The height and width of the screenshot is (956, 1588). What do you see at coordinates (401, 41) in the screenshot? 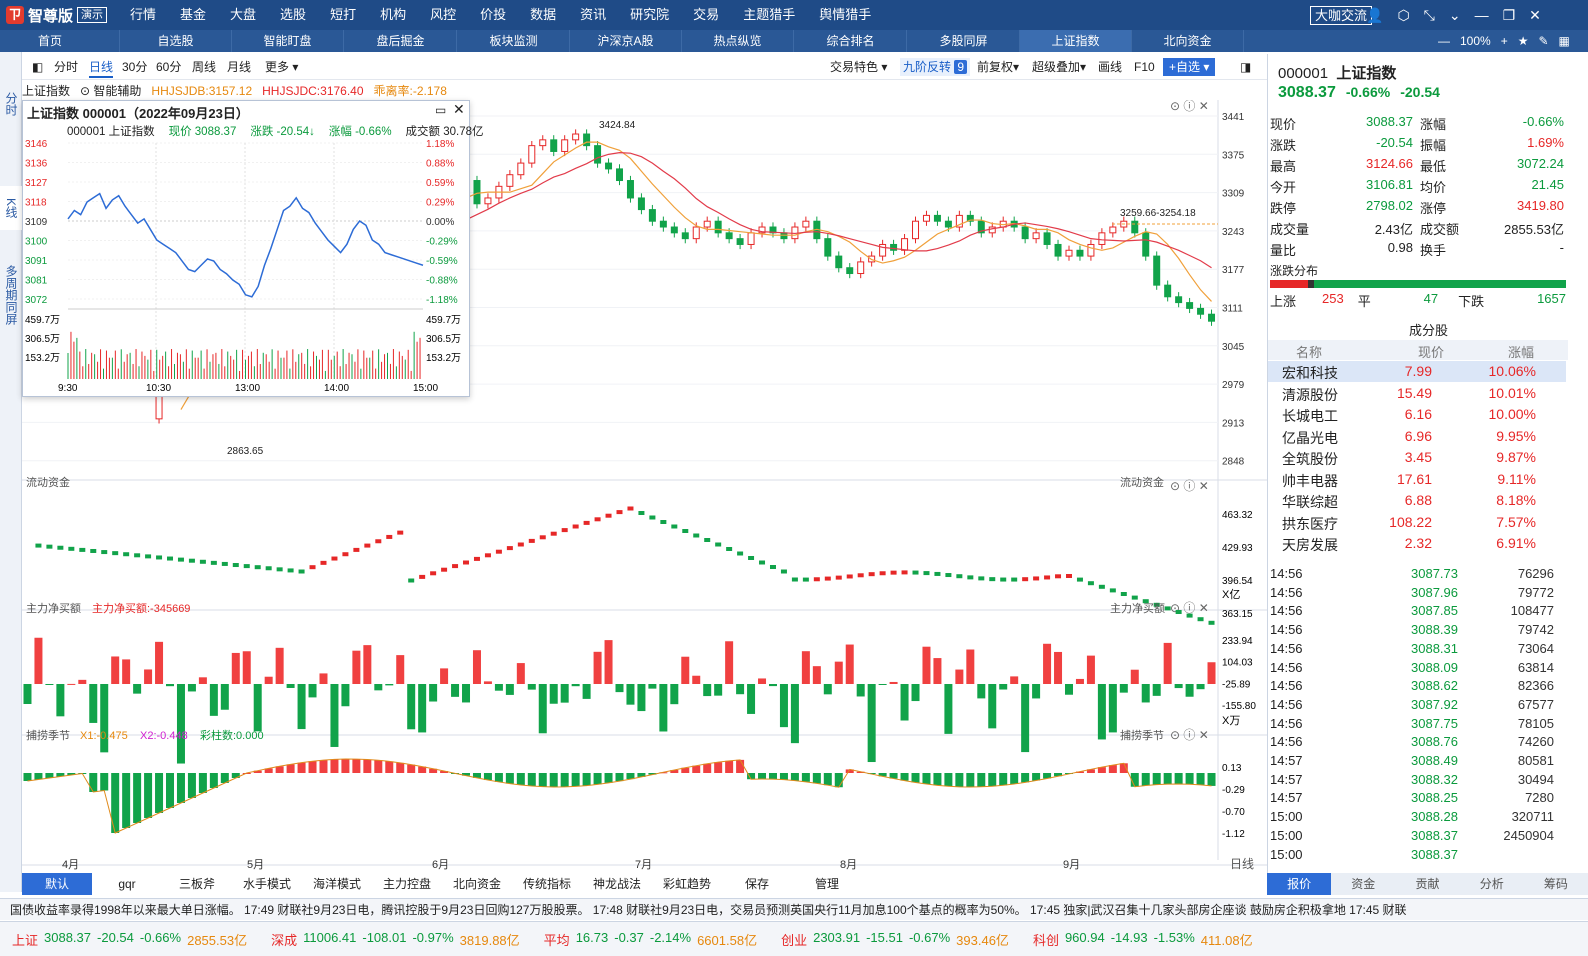
I see `tab-3: 盘后掘金` at bounding box center [401, 41].